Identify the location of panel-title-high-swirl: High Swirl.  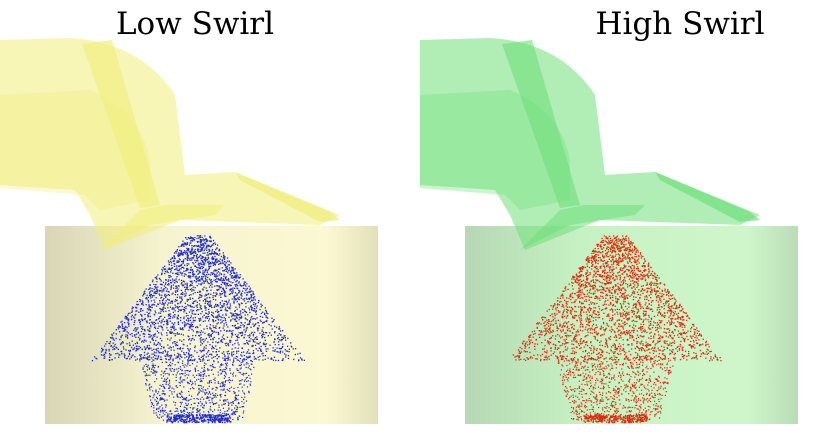
(680, 24).